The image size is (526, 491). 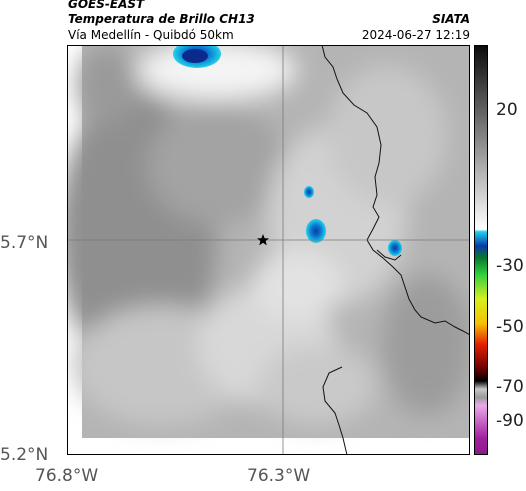 I want to click on colorbar, so click(x=481, y=250).